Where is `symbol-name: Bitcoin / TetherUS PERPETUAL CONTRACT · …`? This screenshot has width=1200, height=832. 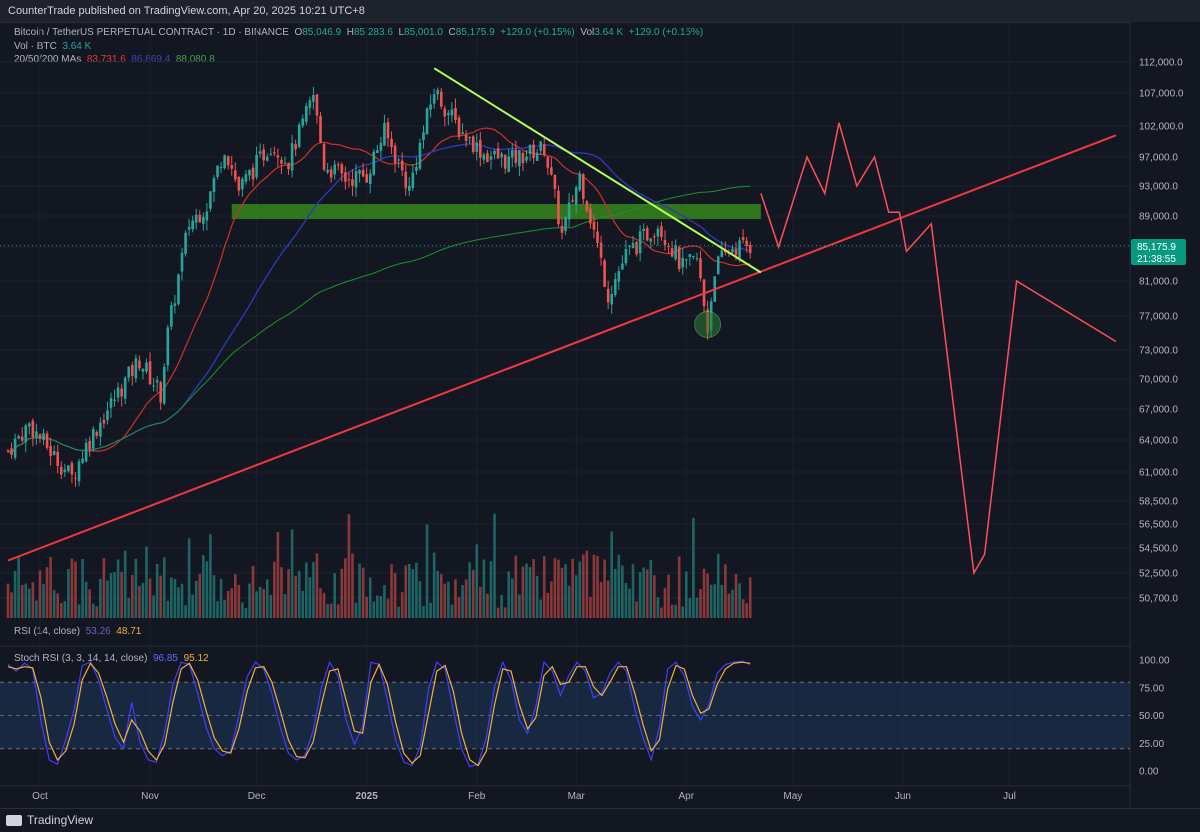 symbol-name: Bitcoin / TetherUS PERPETUAL CONTRACT · … is located at coordinates (151, 32).